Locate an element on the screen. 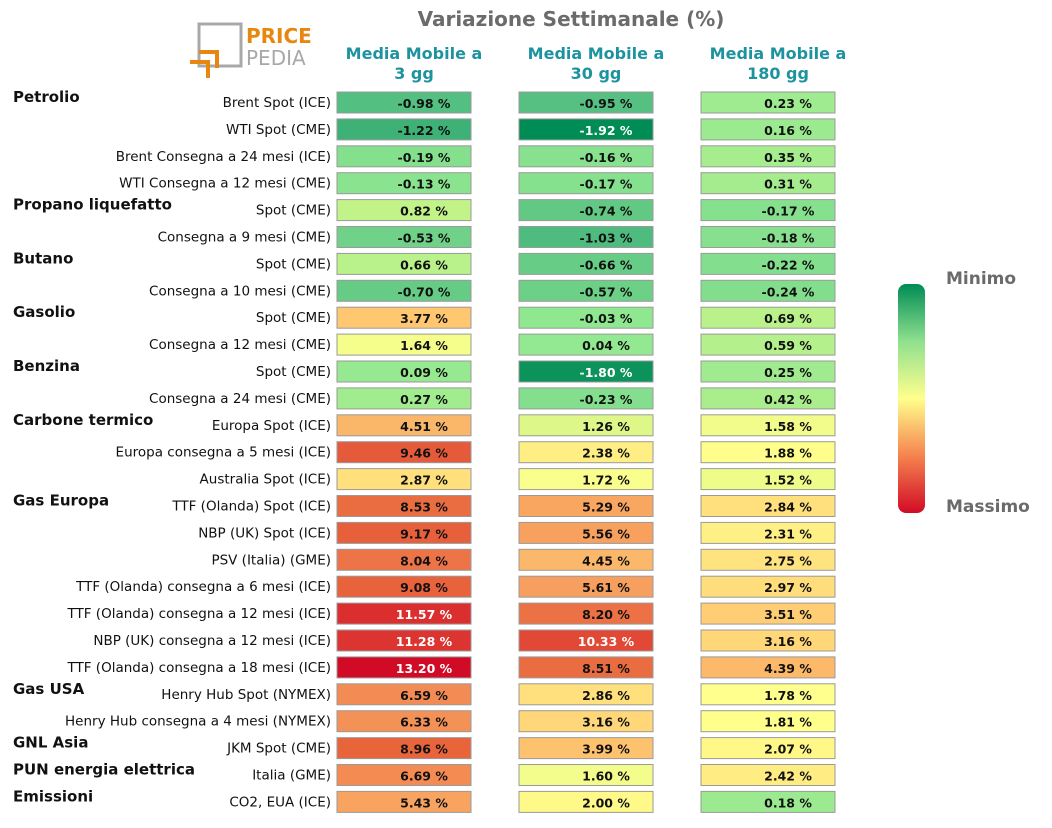  group-label: Gas USA is located at coordinates (49, 689).